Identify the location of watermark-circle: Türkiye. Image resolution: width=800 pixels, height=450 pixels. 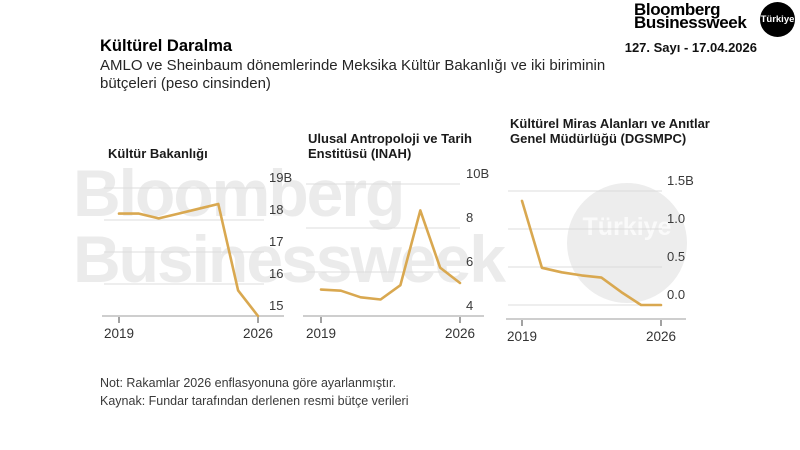
(627, 243).